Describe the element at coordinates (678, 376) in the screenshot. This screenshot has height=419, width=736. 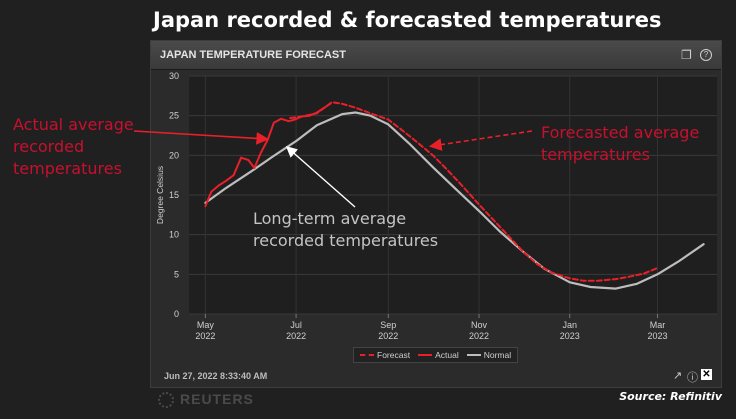
I see `external-link-icon: ↗` at that location.